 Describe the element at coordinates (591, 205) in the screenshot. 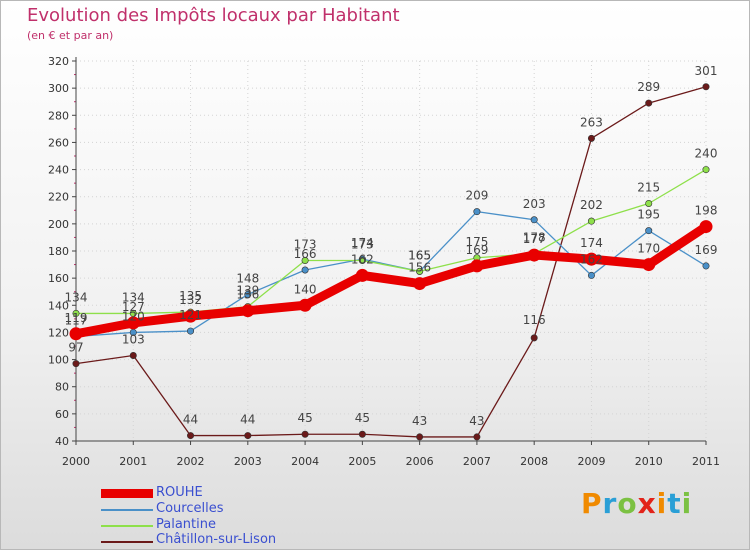

I see `data-label: 202` at that location.